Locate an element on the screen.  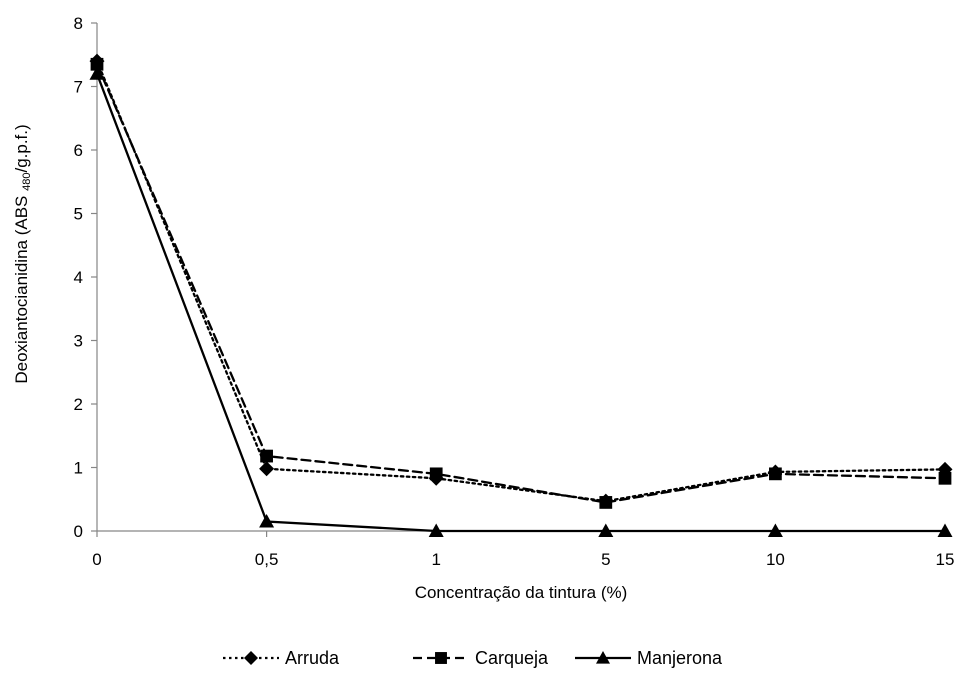
y-tick-labels: 0 1 2 3 4 5 6 7 8 is located at coordinates (78, 277).